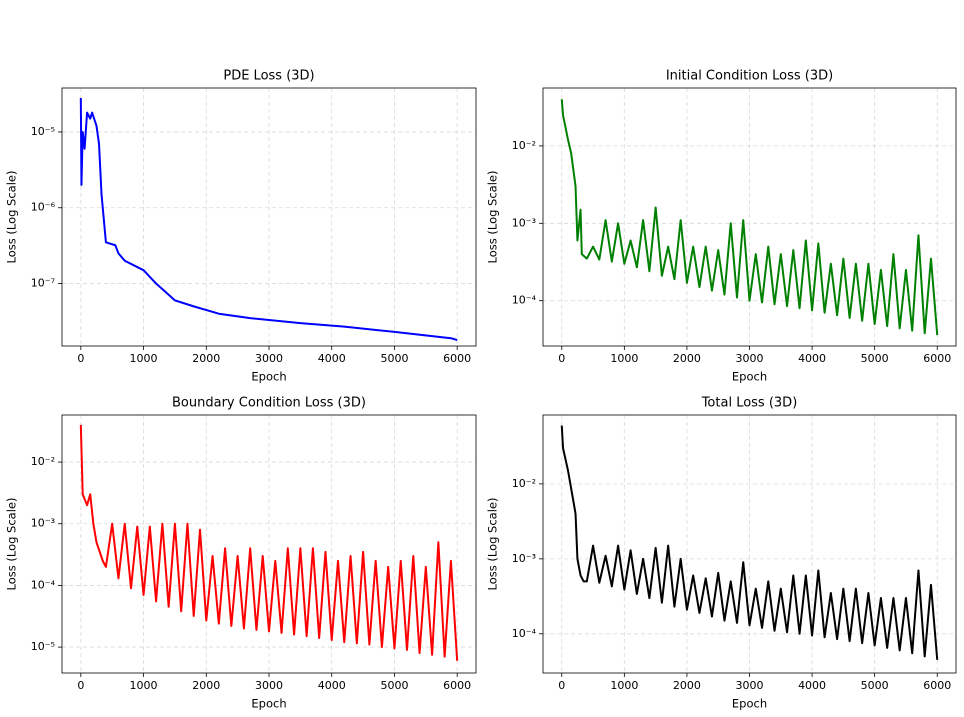 The height and width of the screenshot is (717, 964). I want to click on subplot-title: Initial Condition Loss (3D), so click(749, 76).